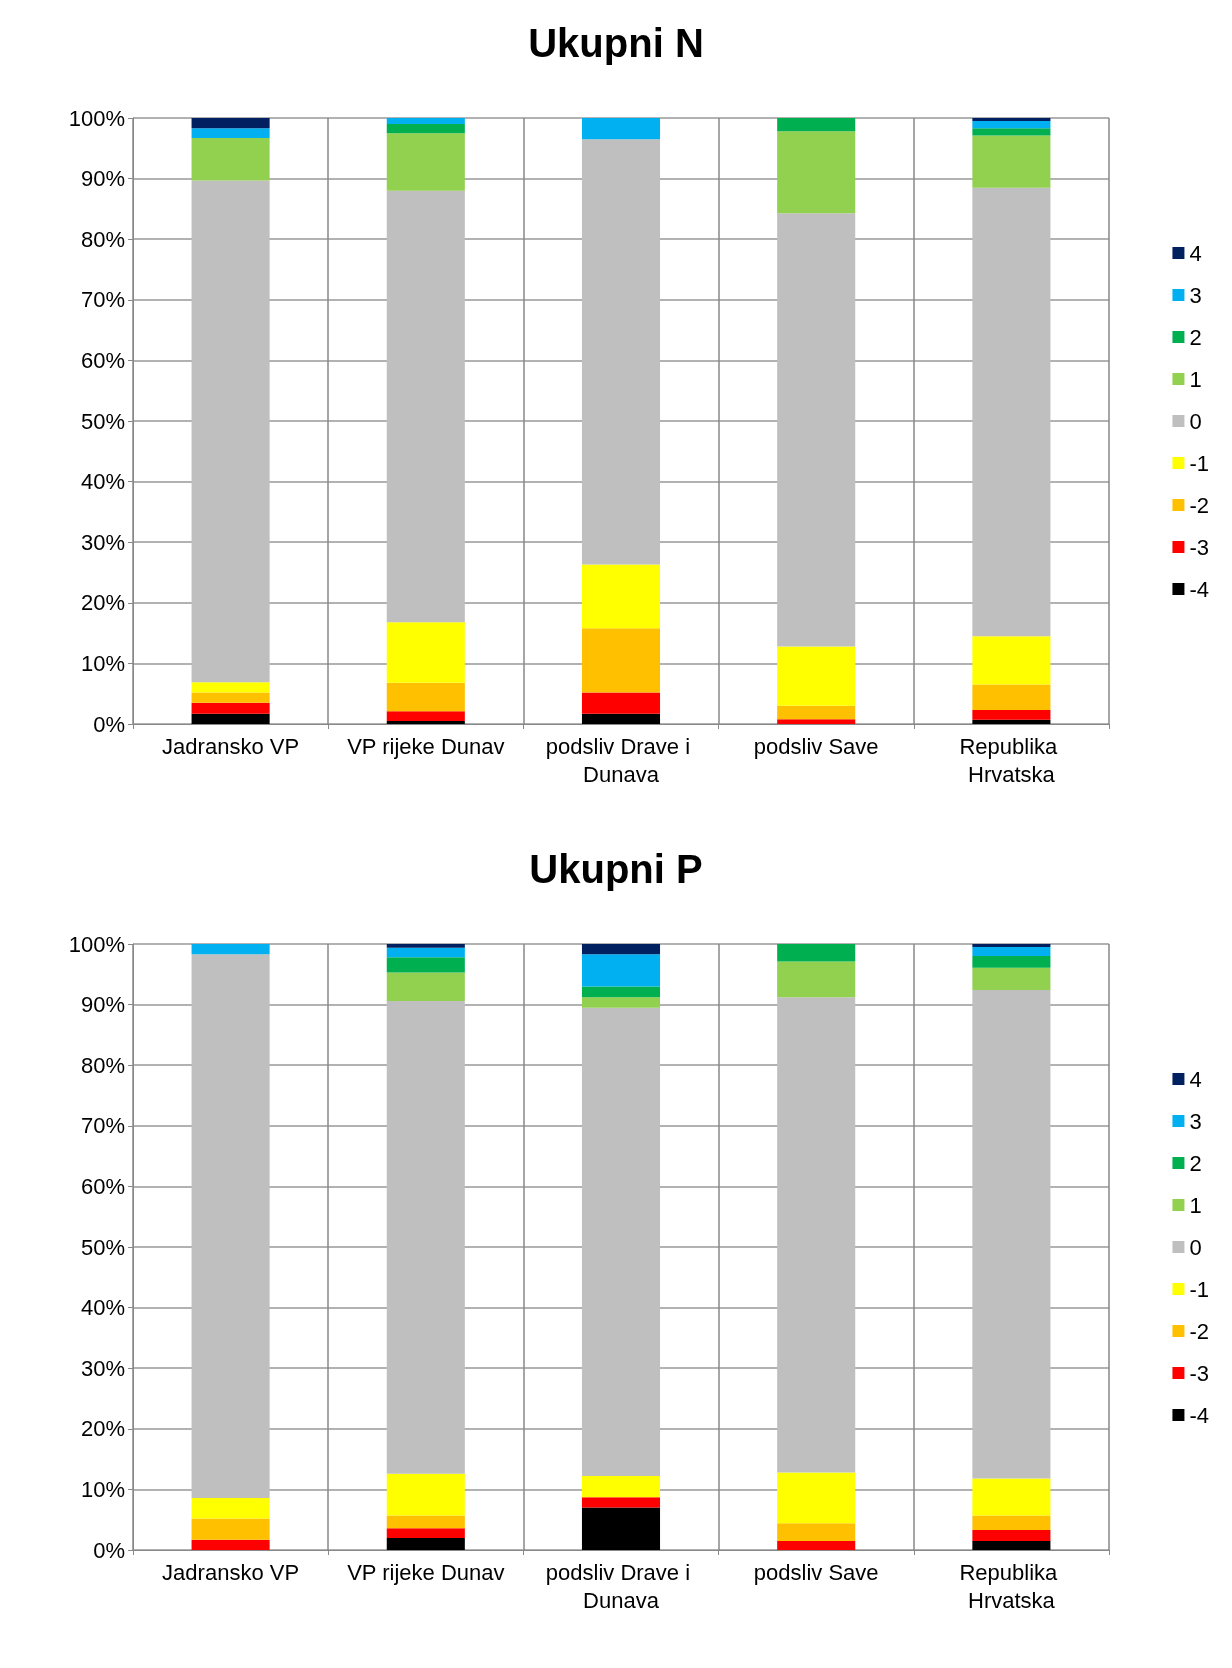 This screenshot has height=1668, width=1232. Describe the element at coordinates (102, 1247) in the screenshot. I see `y-tick-label: 50%` at that location.